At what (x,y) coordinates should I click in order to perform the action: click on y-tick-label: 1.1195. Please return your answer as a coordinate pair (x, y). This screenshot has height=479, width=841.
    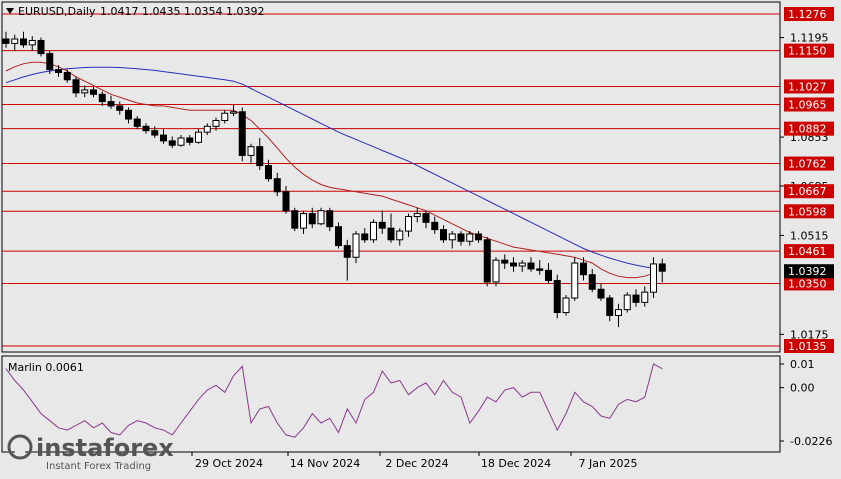
    Looking at the image, I should click on (809, 38).